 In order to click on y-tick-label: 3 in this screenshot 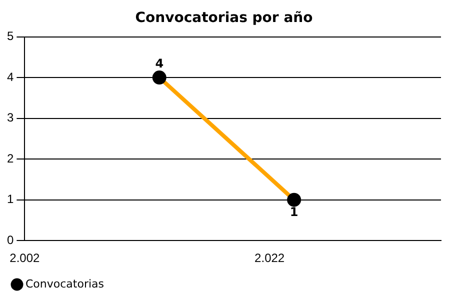, I will do `click(10, 117)`.